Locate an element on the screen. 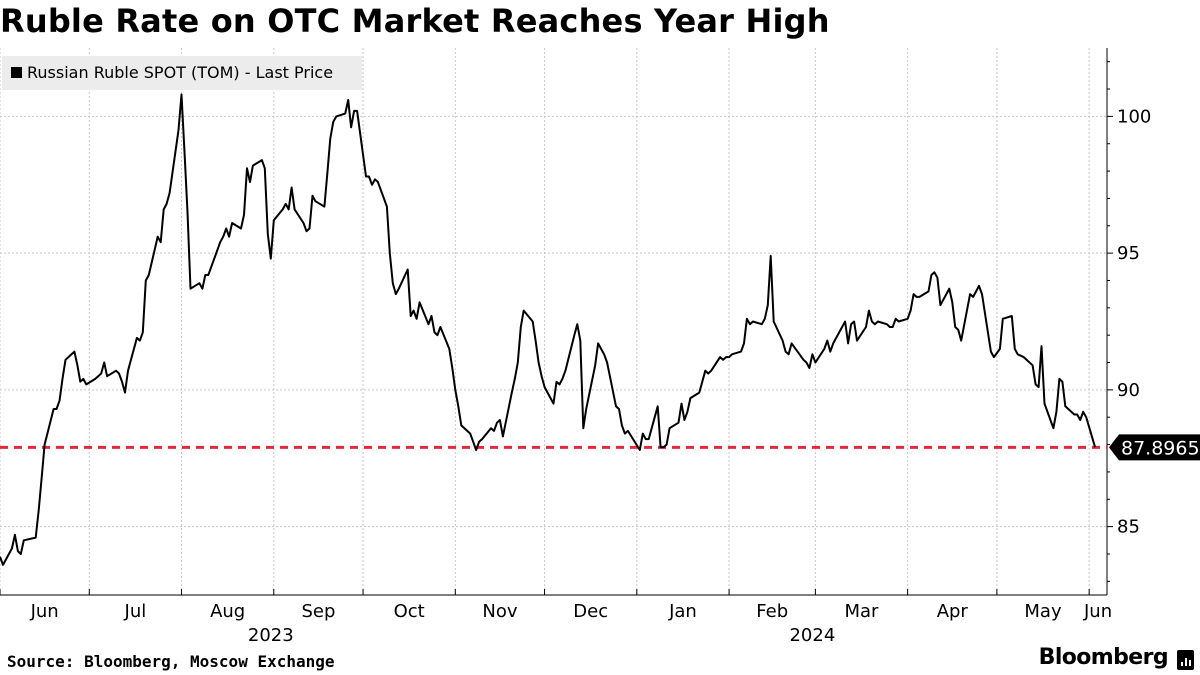 This screenshot has height=675, width=1200. year-label: 2023 is located at coordinates (271, 635).